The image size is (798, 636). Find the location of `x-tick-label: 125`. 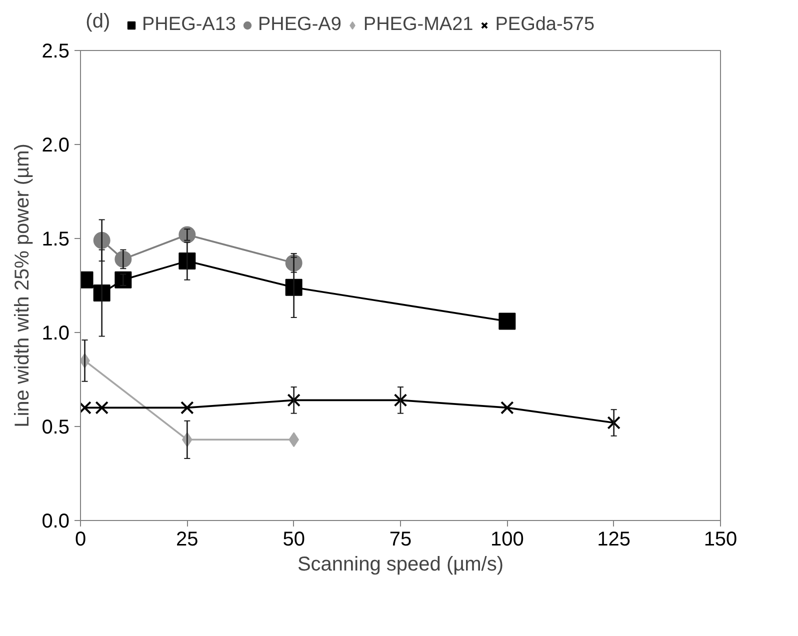

x-tick-label: 125 is located at coordinates (614, 539).